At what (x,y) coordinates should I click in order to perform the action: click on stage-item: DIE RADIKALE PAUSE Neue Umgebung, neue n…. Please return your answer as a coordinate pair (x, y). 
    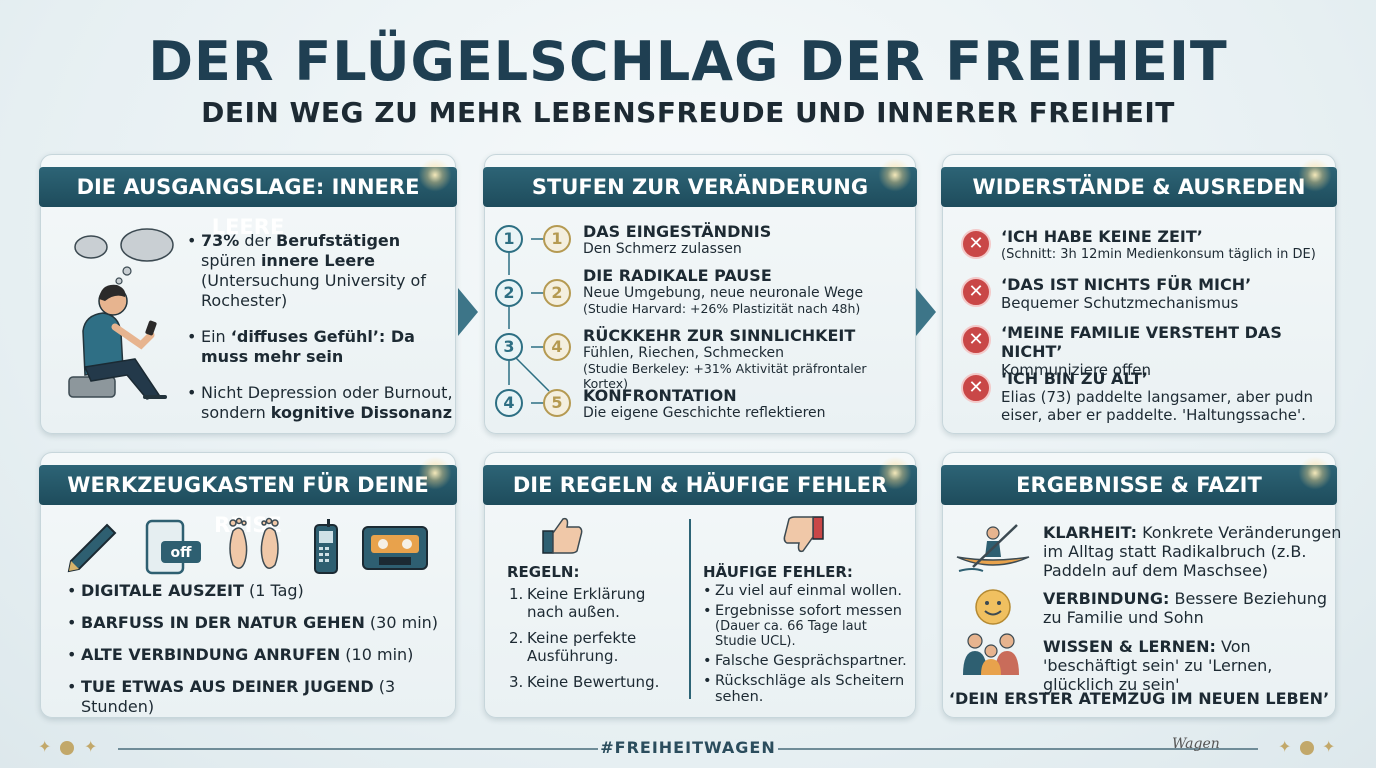
    Looking at the image, I should click on (723, 291).